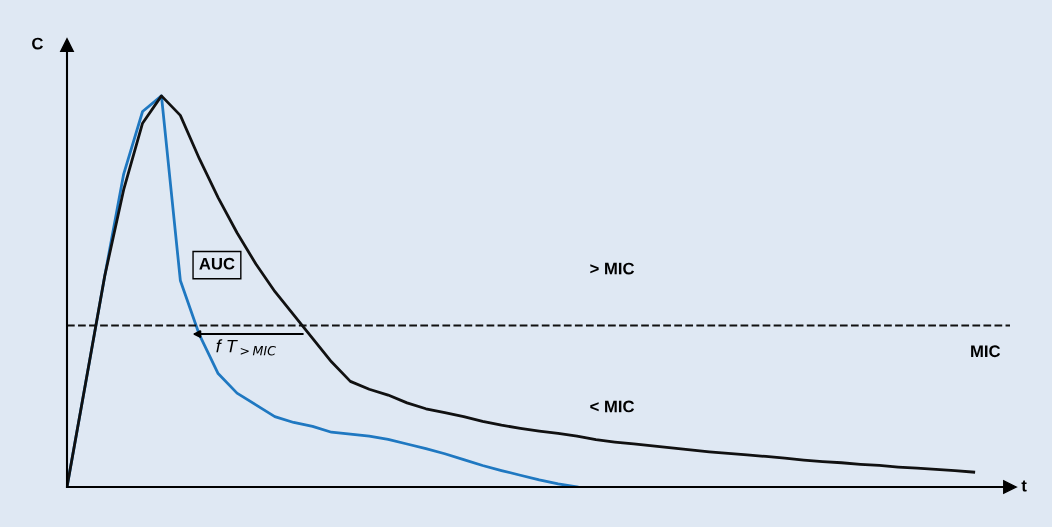 The image size is (1052, 527). What do you see at coordinates (612, 268) in the screenshot?
I see `annotation: > MIC` at bounding box center [612, 268].